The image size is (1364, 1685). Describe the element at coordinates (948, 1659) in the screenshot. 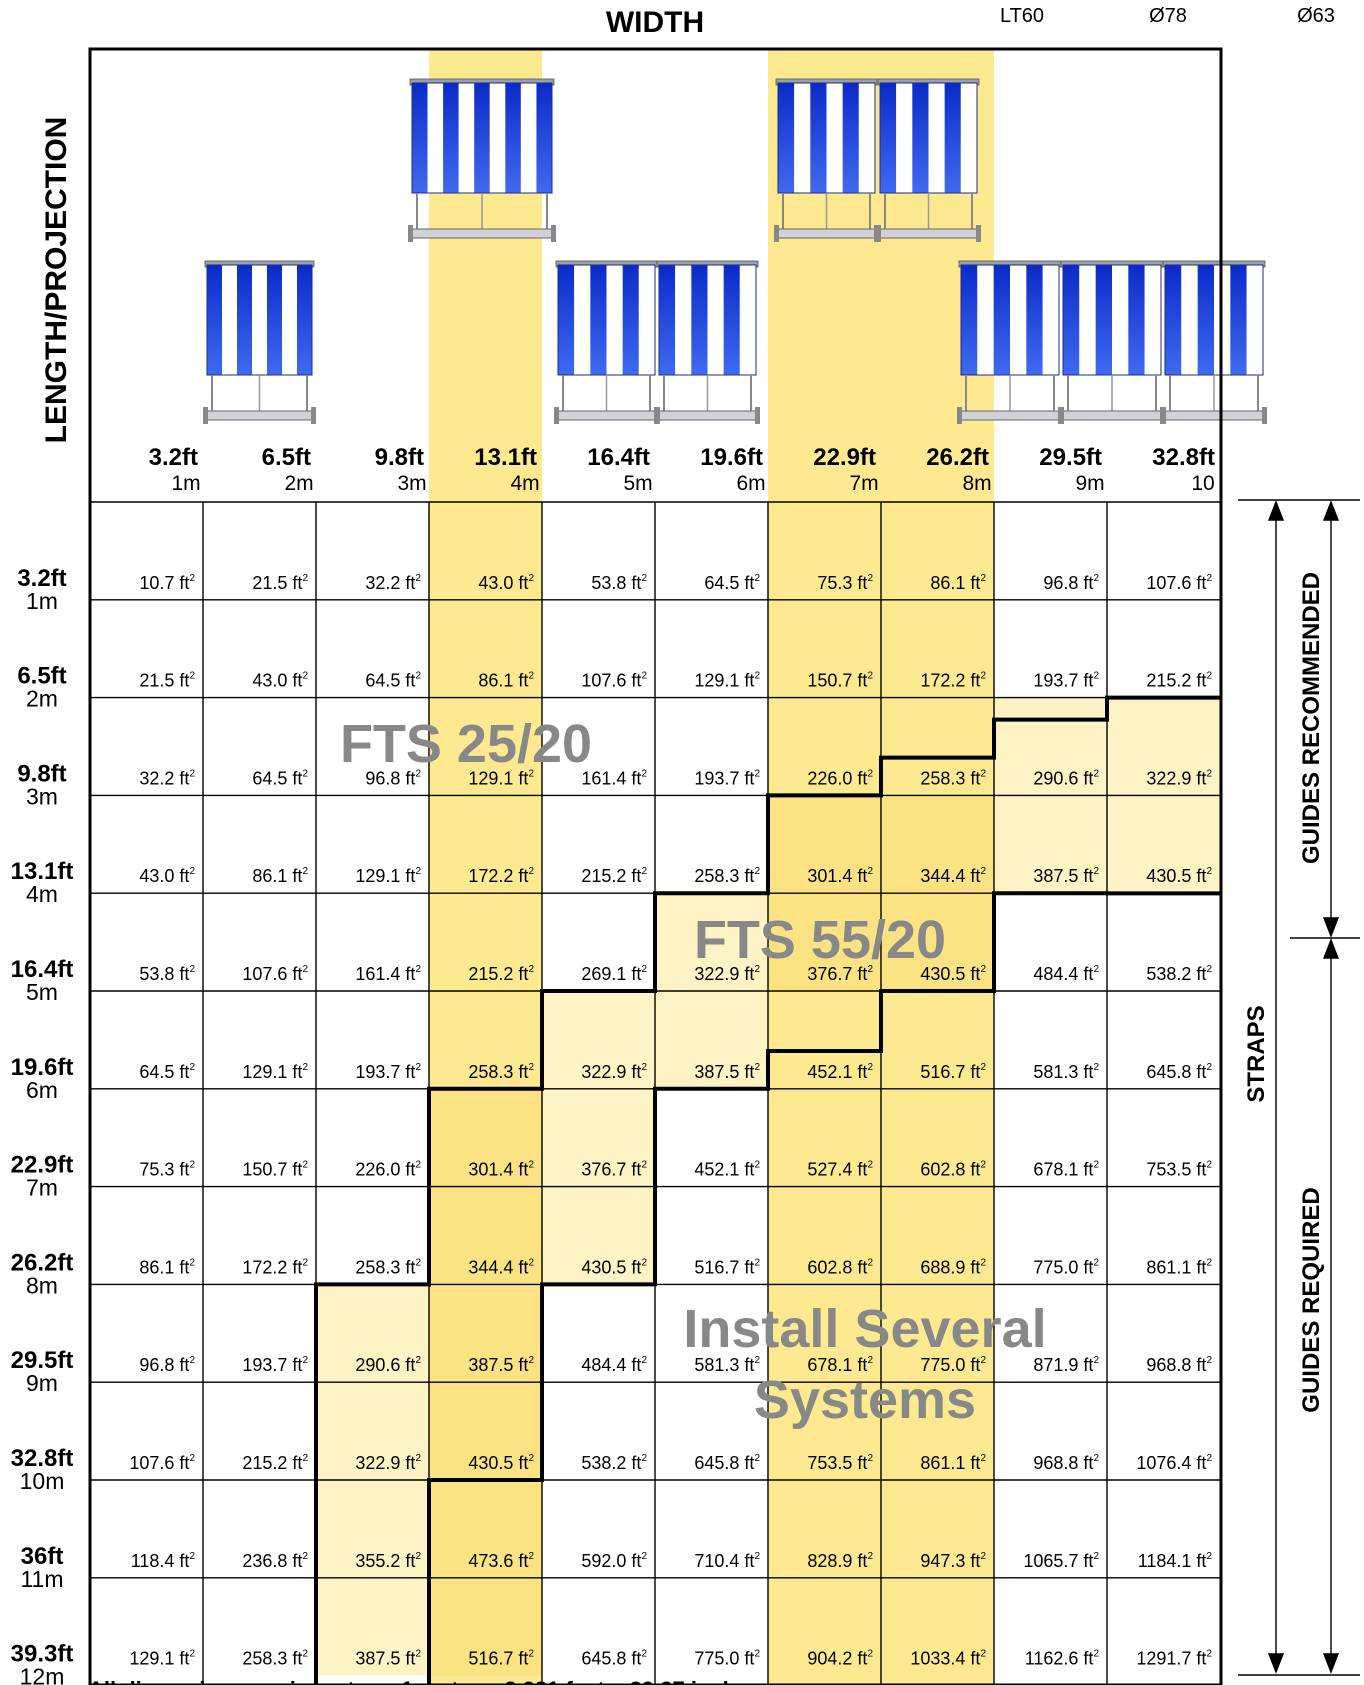

I see `area-cell: 1033.4 ft2` at that location.